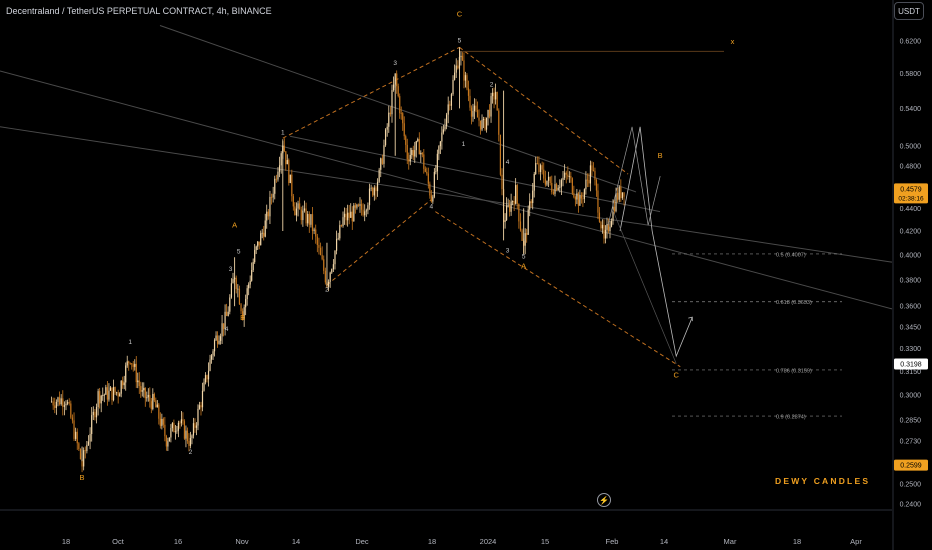 The width and height of the screenshot is (932, 550). Describe the element at coordinates (909, 11) in the screenshot. I see `currency-button: USDT` at that location.